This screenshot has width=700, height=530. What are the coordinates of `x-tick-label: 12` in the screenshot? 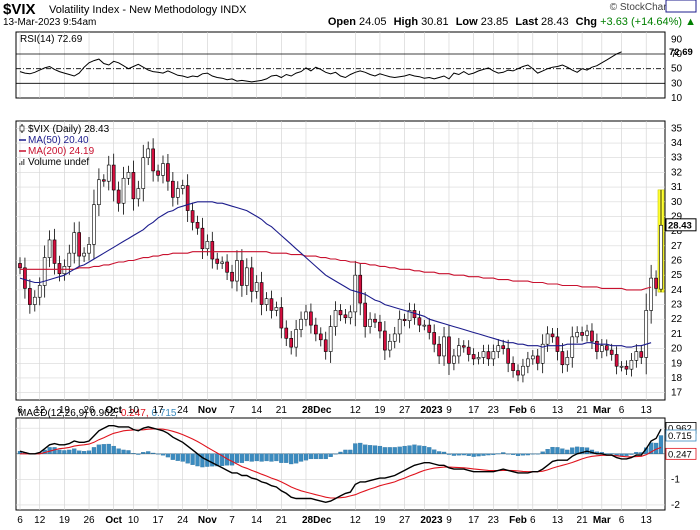 It's located at (40, 410).